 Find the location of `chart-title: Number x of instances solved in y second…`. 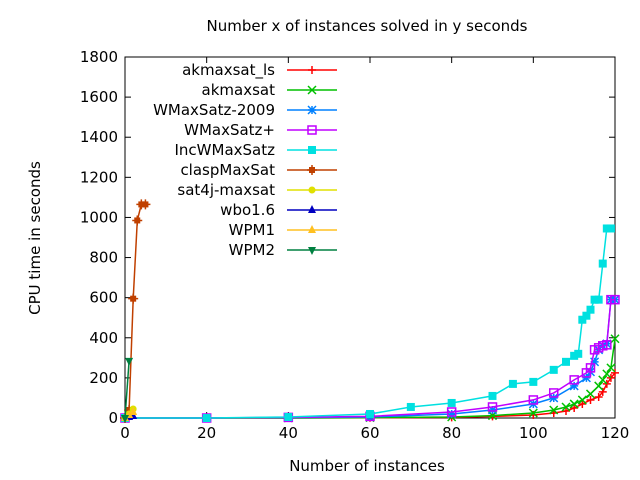

chart-title: Number x of instances solved in y second… is located at coordinates (367, 26).